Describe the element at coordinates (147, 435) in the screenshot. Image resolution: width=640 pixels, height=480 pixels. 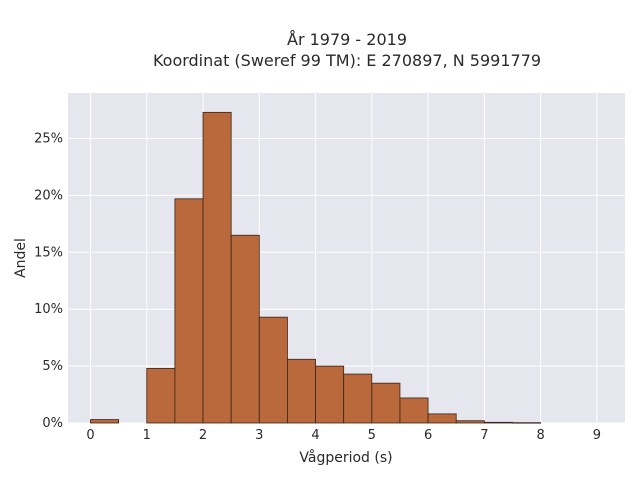
I see `x-tick-label: 1` at that location.